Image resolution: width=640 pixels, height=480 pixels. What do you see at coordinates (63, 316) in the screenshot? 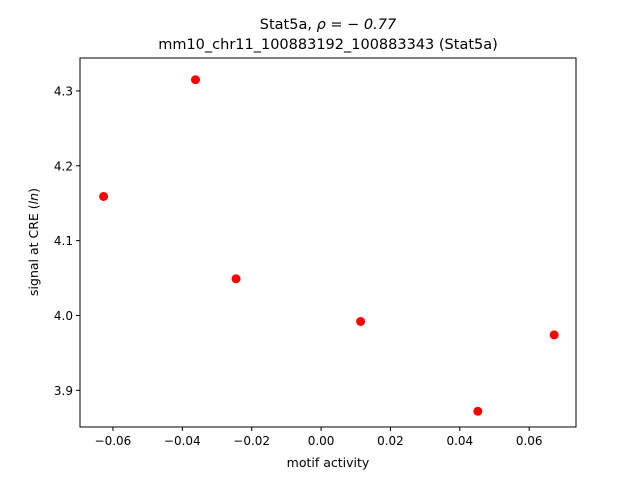
I see `y-tick-label: 4.0` at bounding box center [63, 316].